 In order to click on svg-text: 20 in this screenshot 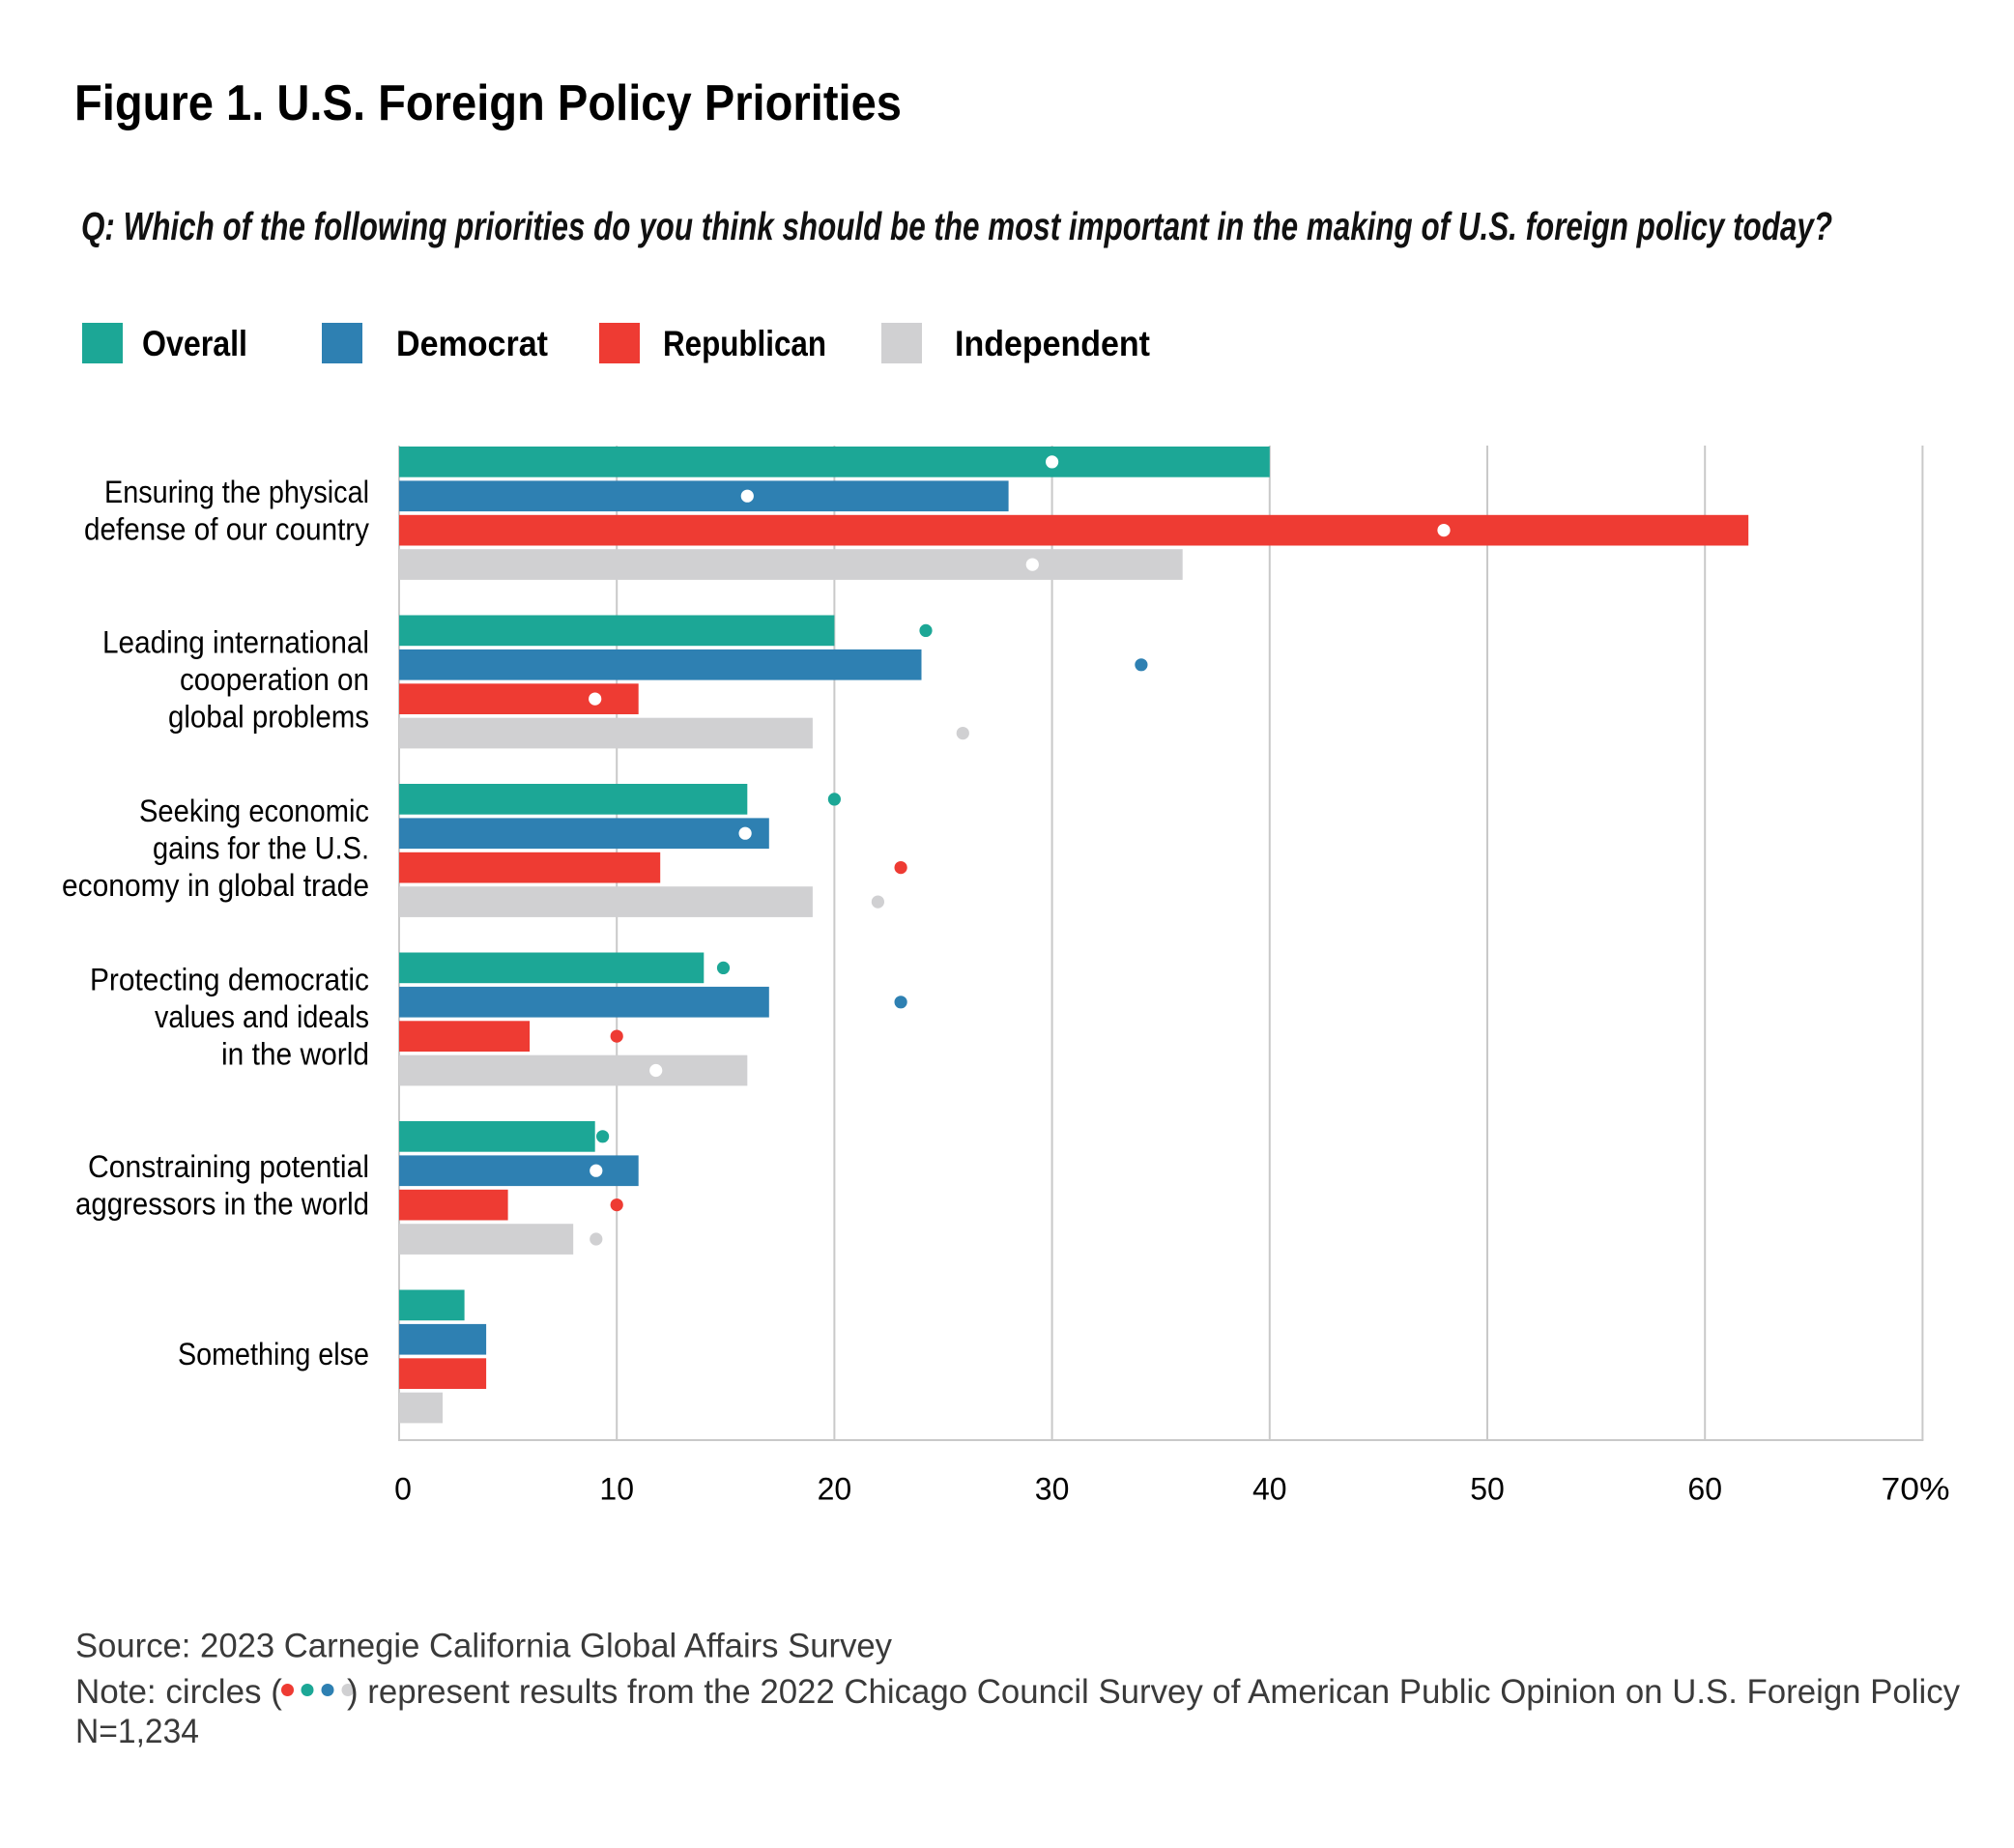, I will do `click(835, 1489)`.